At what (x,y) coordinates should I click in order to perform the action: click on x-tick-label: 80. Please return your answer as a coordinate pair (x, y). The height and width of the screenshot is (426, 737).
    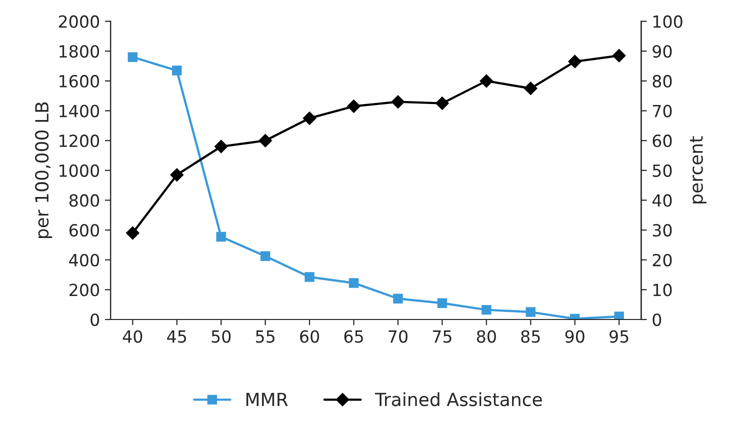
    Looking at the image, I should click on (486, 336).